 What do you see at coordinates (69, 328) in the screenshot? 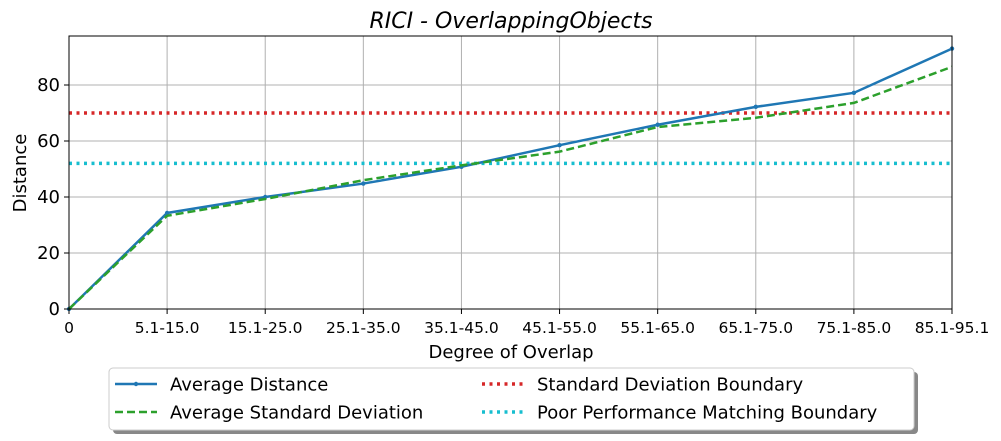
I see `x-tick-label: 0` at bounding box center [69, 328].